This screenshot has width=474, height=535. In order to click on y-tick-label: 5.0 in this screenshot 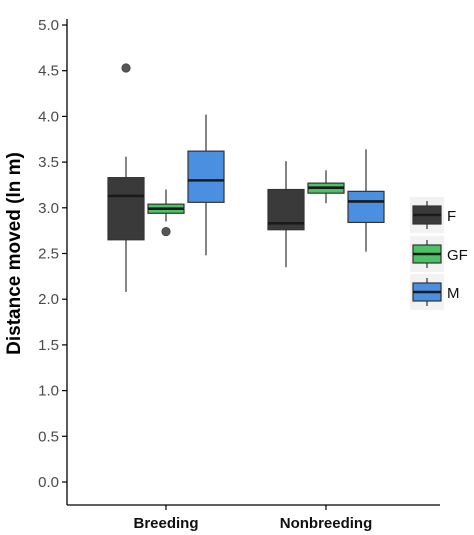, I will do `click(48, 25)`.